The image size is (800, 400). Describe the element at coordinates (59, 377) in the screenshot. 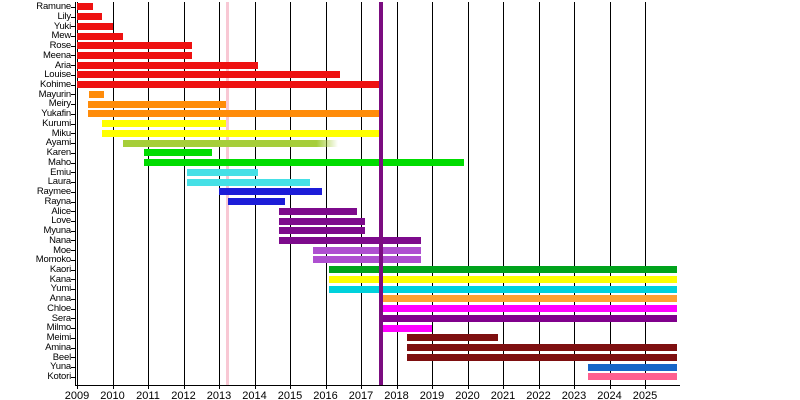

I see `row-label: Kotori` at that location.